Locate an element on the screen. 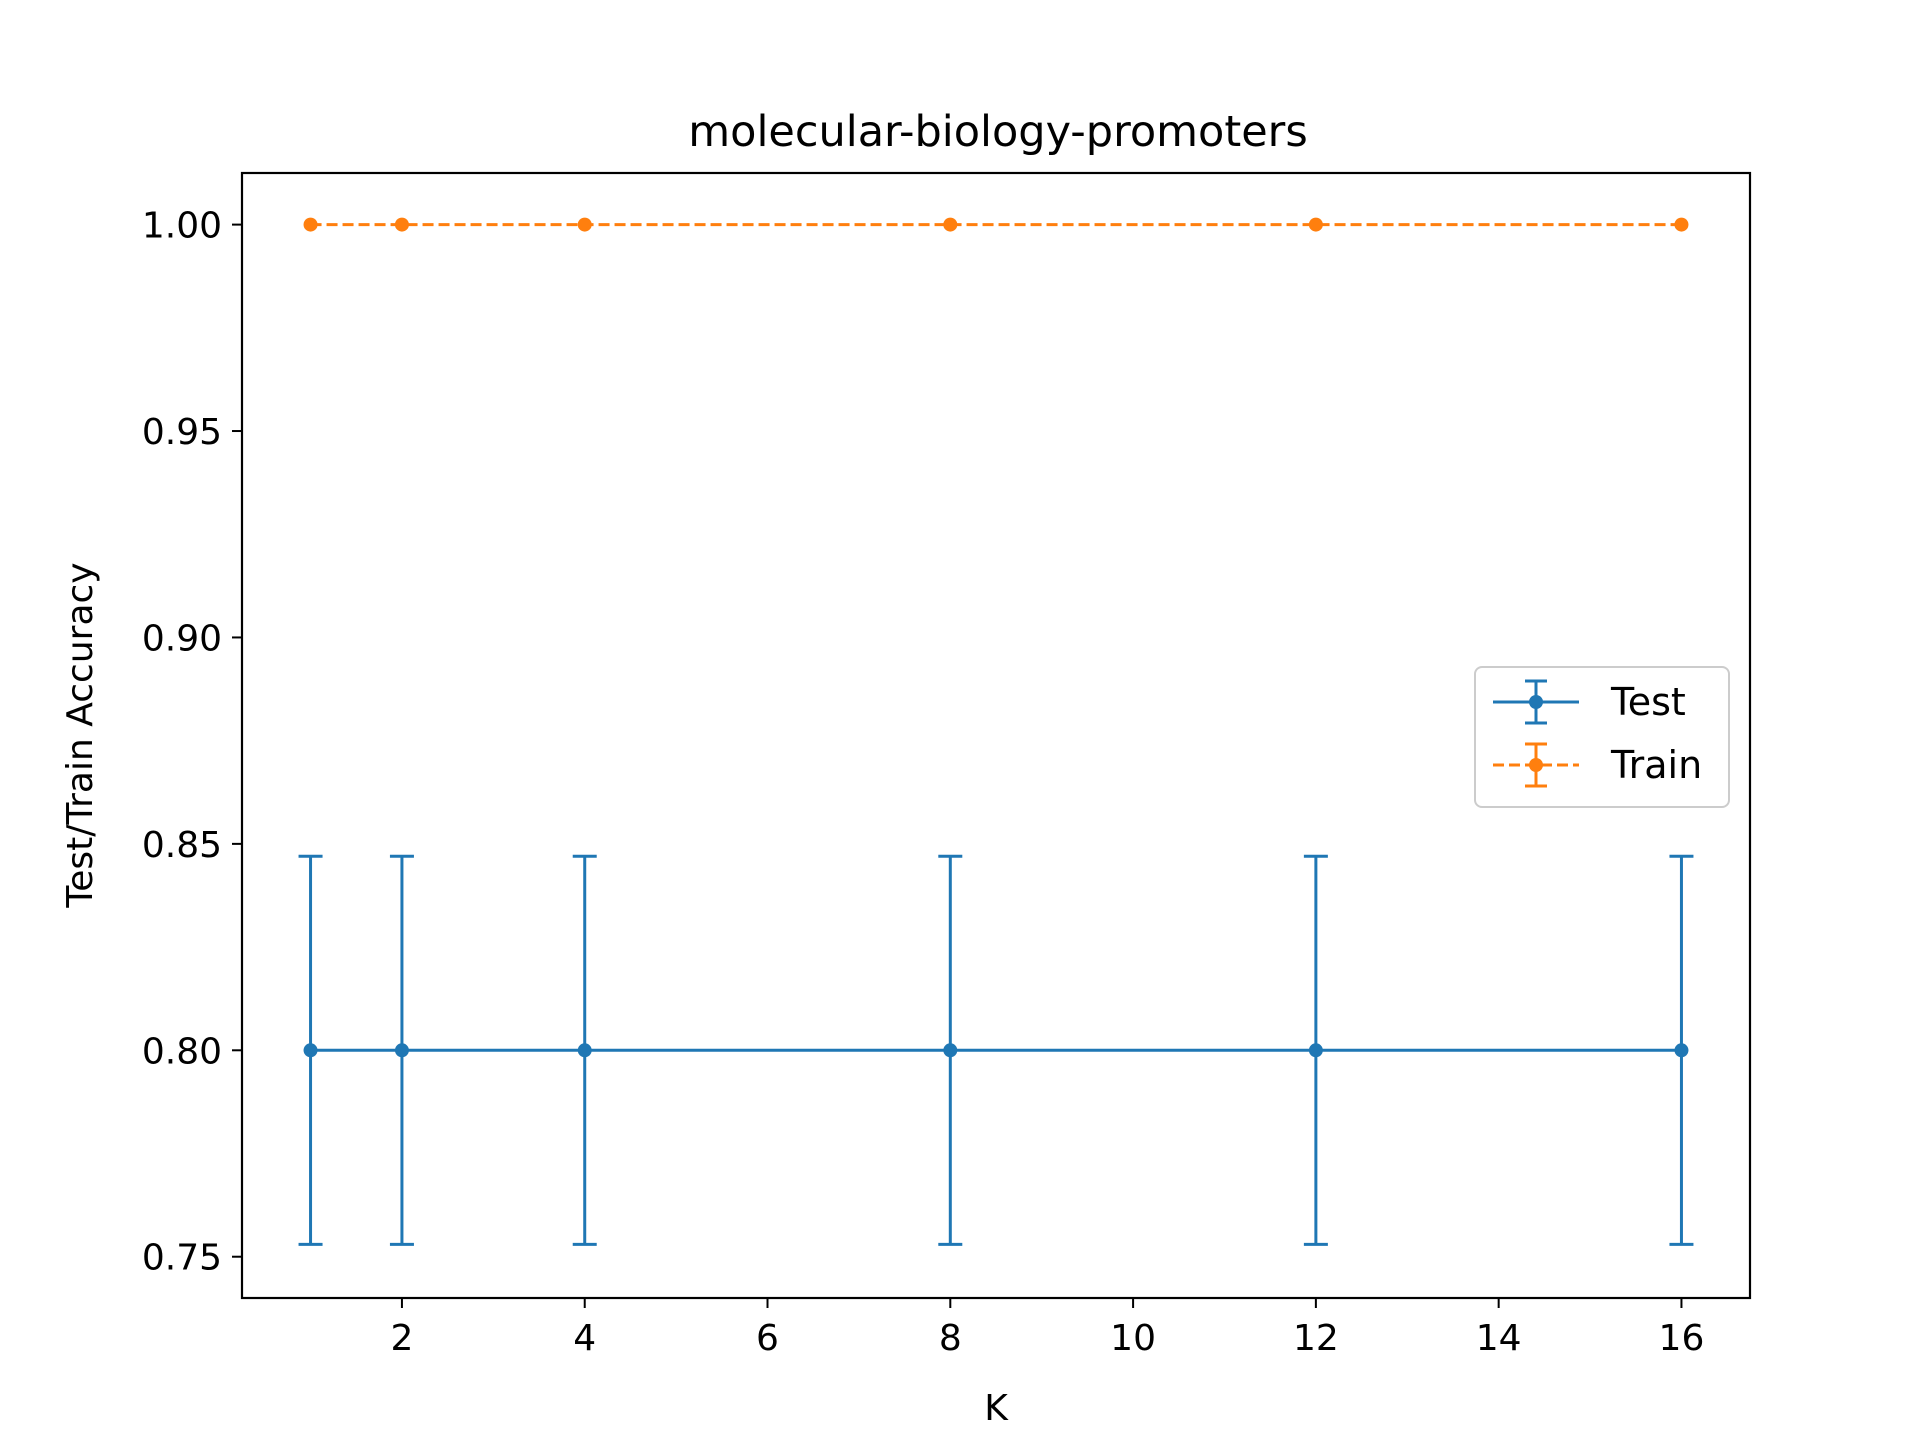 The width and height of the screenshot is (1920, 1440). x-tick-label: 10 is located at coordinates (1133, 1338).